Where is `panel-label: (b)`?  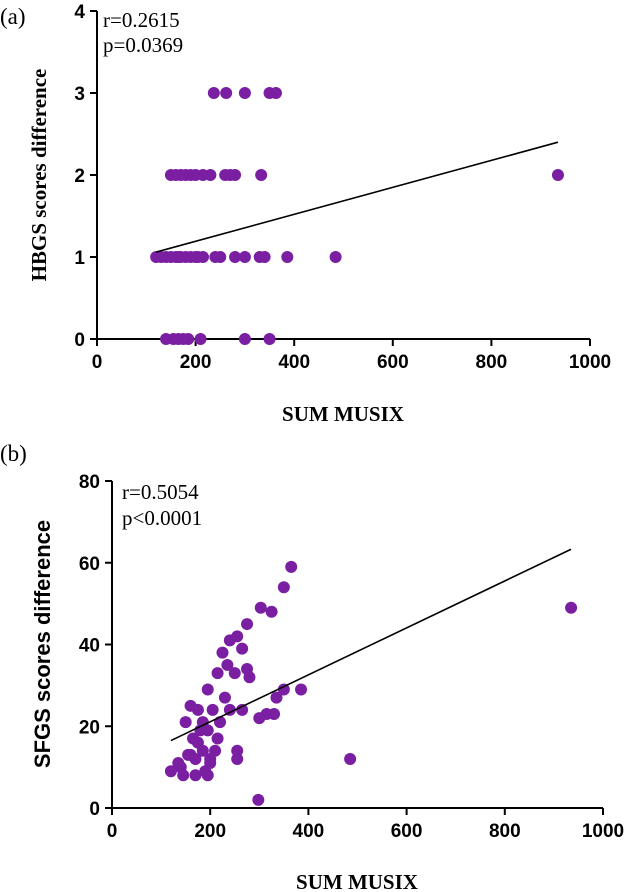 panel-label: (b) is located at coordinates (13, 453).